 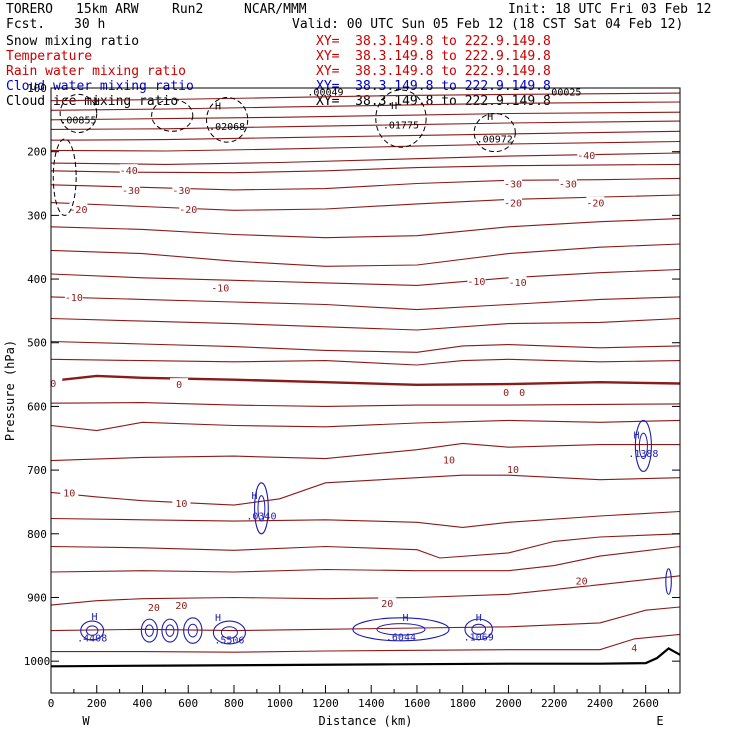 What do you see at coordinates (37, 279) in the screenshot?
I see `y-tick-label: 400` at bounding box center [37, 279].